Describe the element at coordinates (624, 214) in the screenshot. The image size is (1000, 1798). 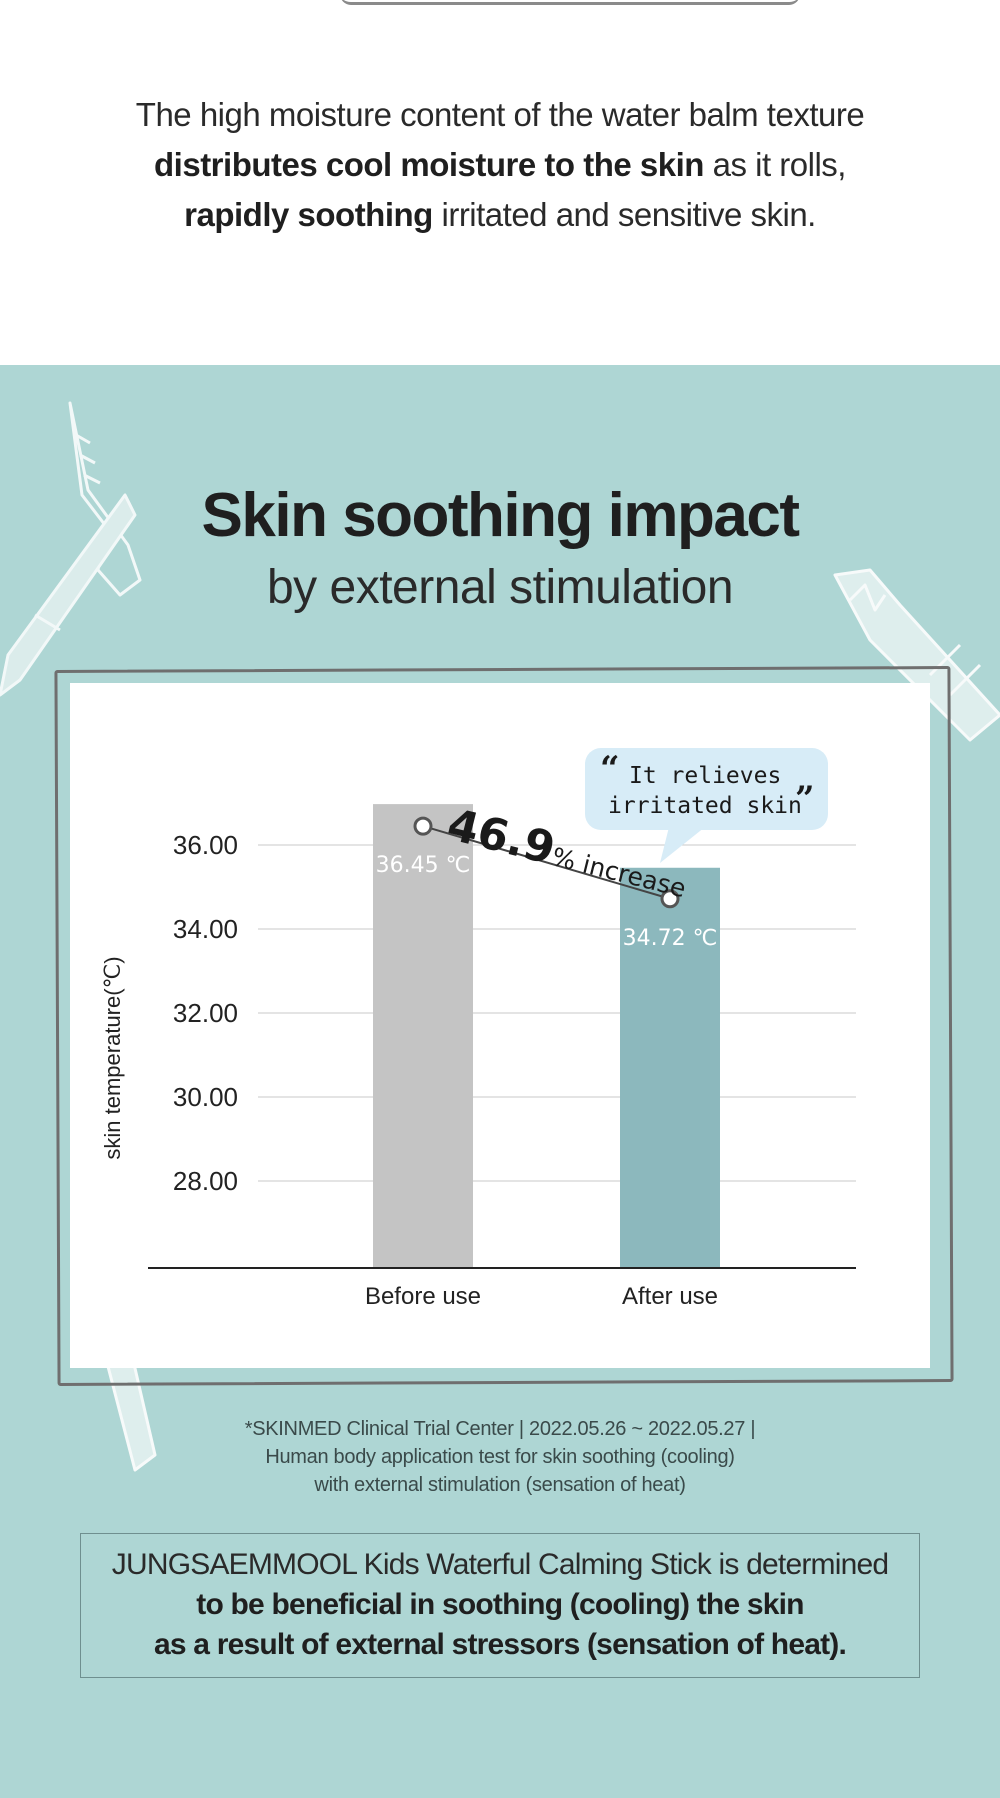
I see `intro-line-3-rest: irritated and sensitive skin.` at that location.